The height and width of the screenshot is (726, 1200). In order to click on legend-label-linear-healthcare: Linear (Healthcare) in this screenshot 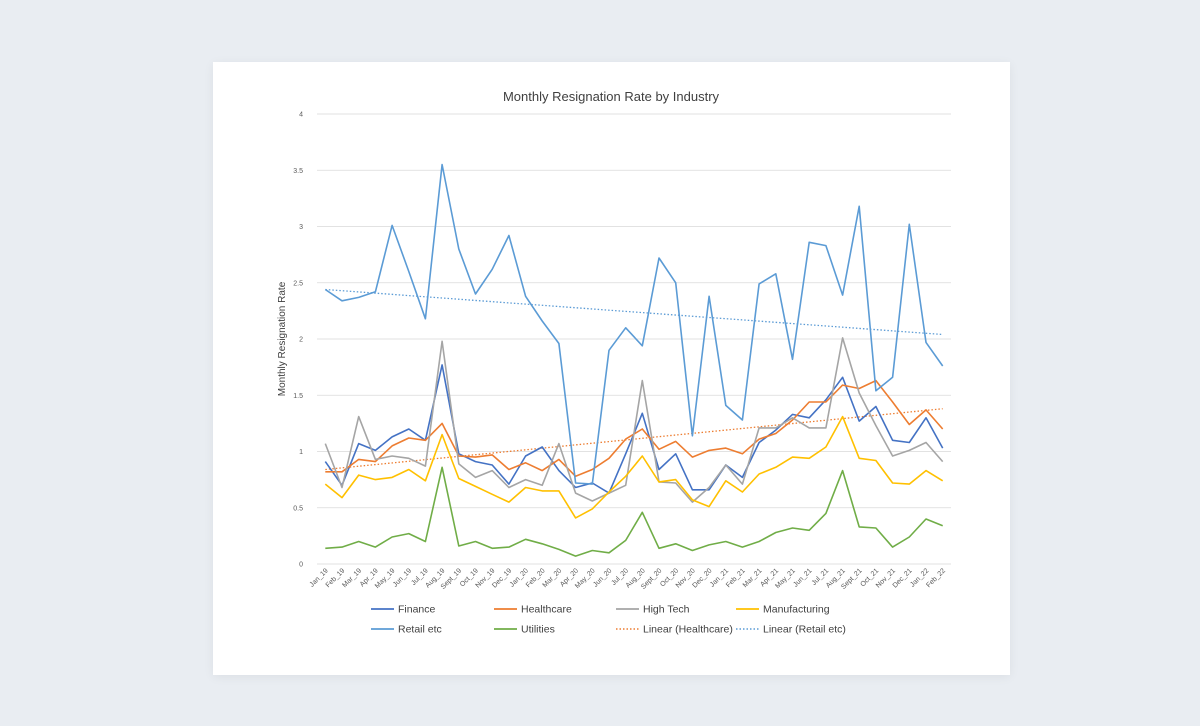, I will do `click(688, 630)`.